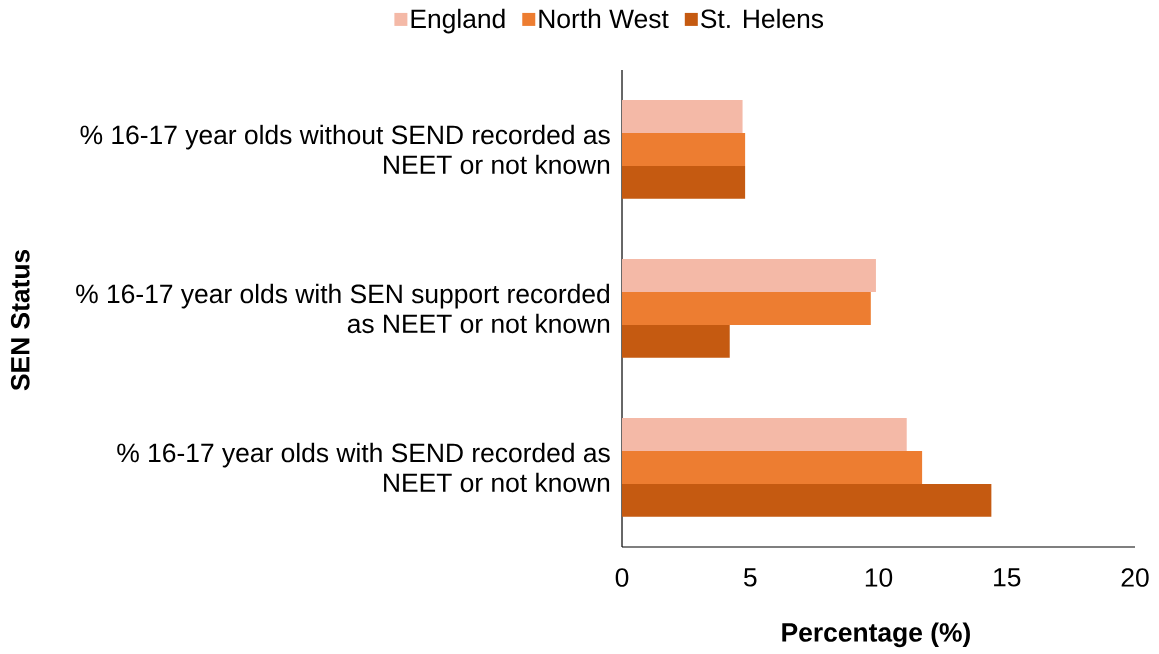 The height and width of the screenshot is (654, 1159). I want to click on y-tick-label: % 16-17 year olds without SEND recorded as NEET or not known, so click(345, 149).